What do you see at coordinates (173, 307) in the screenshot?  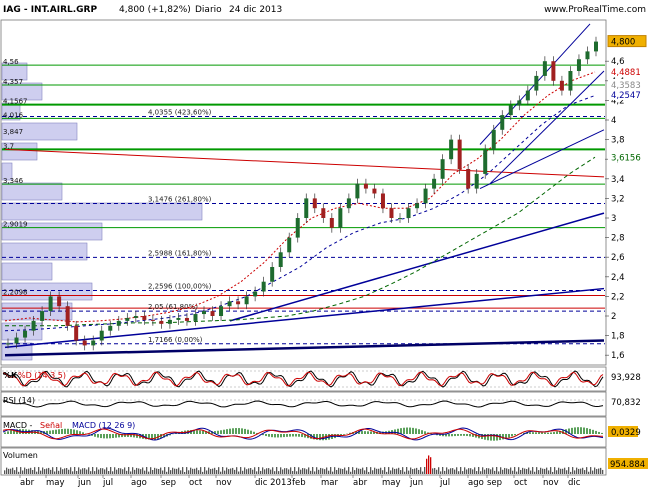 I see `fib-label: 2,05 (61,80%)` at bounding box center [173, 307].